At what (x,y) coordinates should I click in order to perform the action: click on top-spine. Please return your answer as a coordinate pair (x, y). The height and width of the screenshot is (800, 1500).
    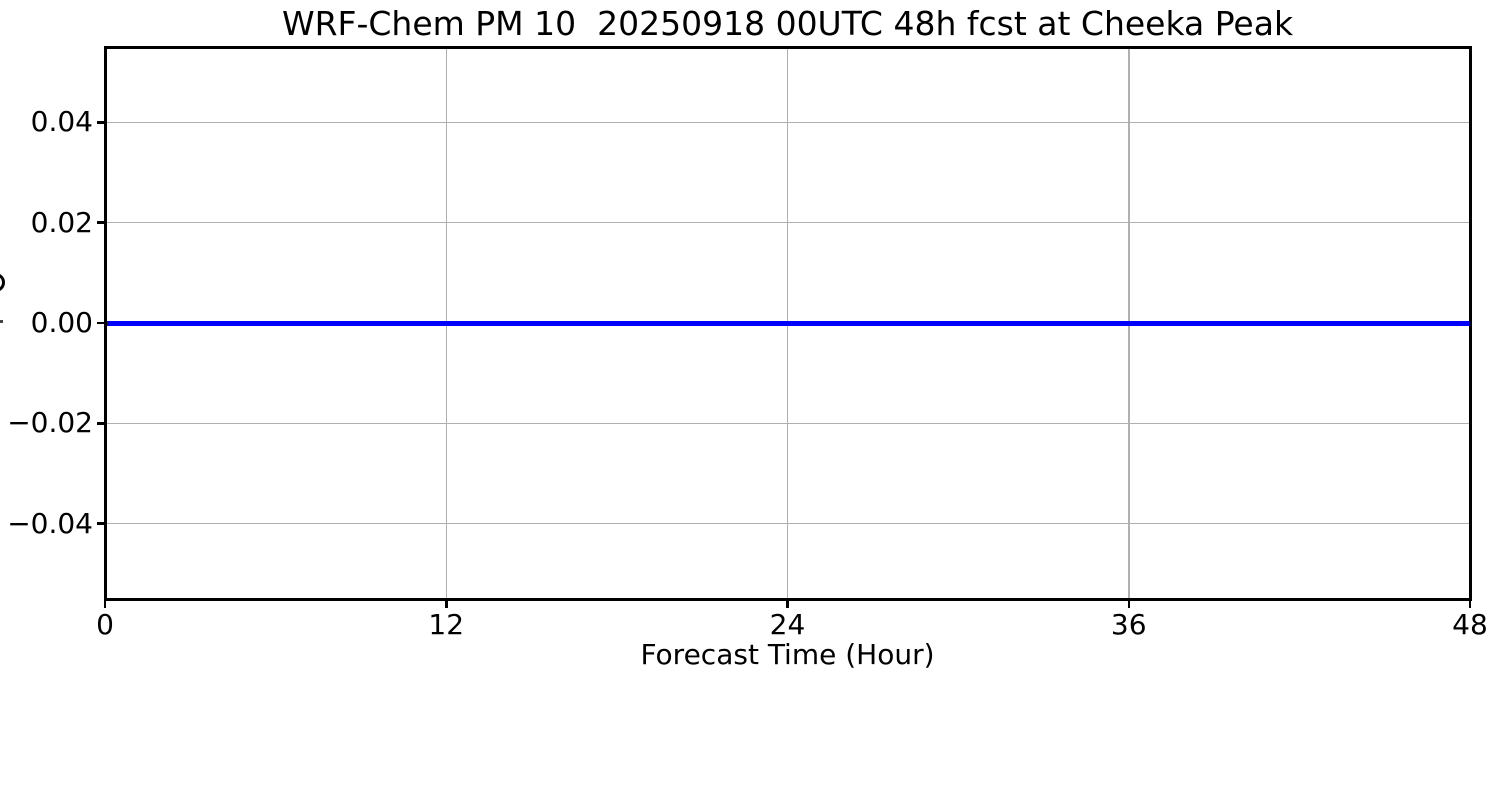
    Looking at the image, I should click on (787, 47).